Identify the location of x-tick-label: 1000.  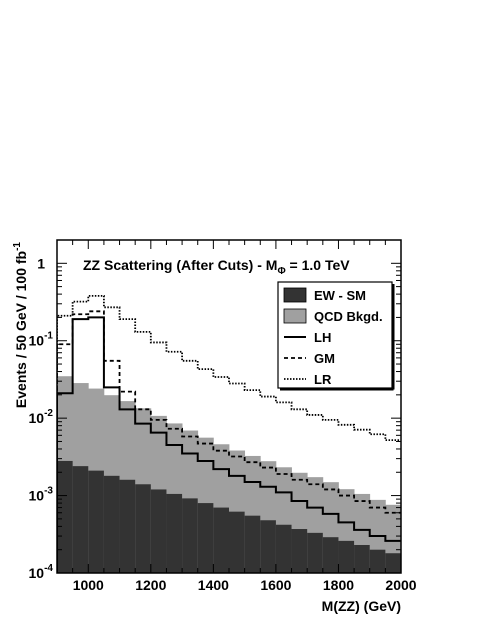
(88, 585).